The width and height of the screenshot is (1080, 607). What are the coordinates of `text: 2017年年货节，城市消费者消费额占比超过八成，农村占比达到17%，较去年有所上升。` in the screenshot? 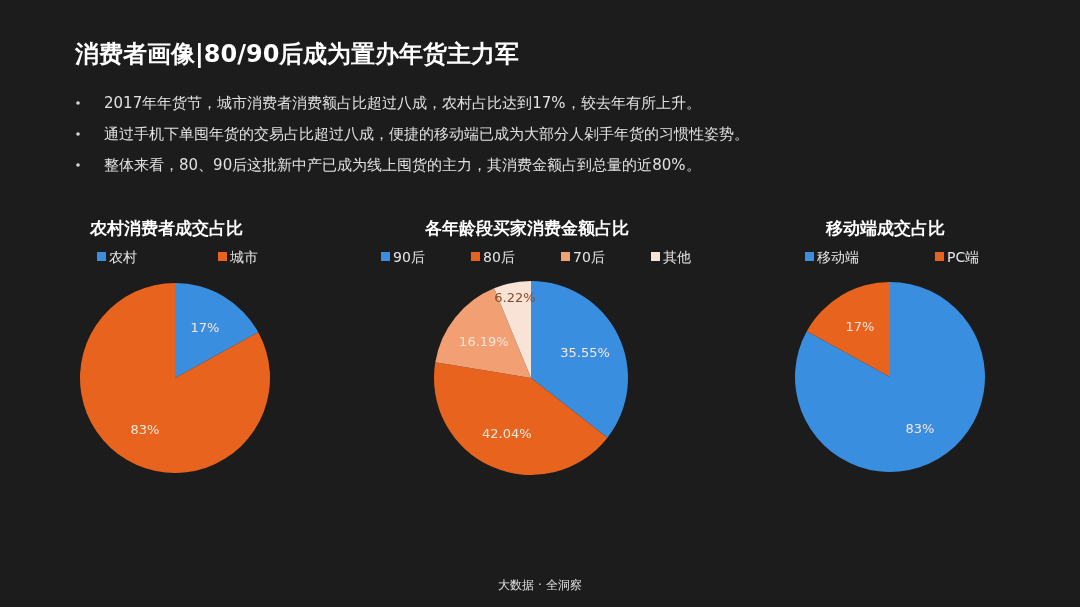 It's located at (402, 103).